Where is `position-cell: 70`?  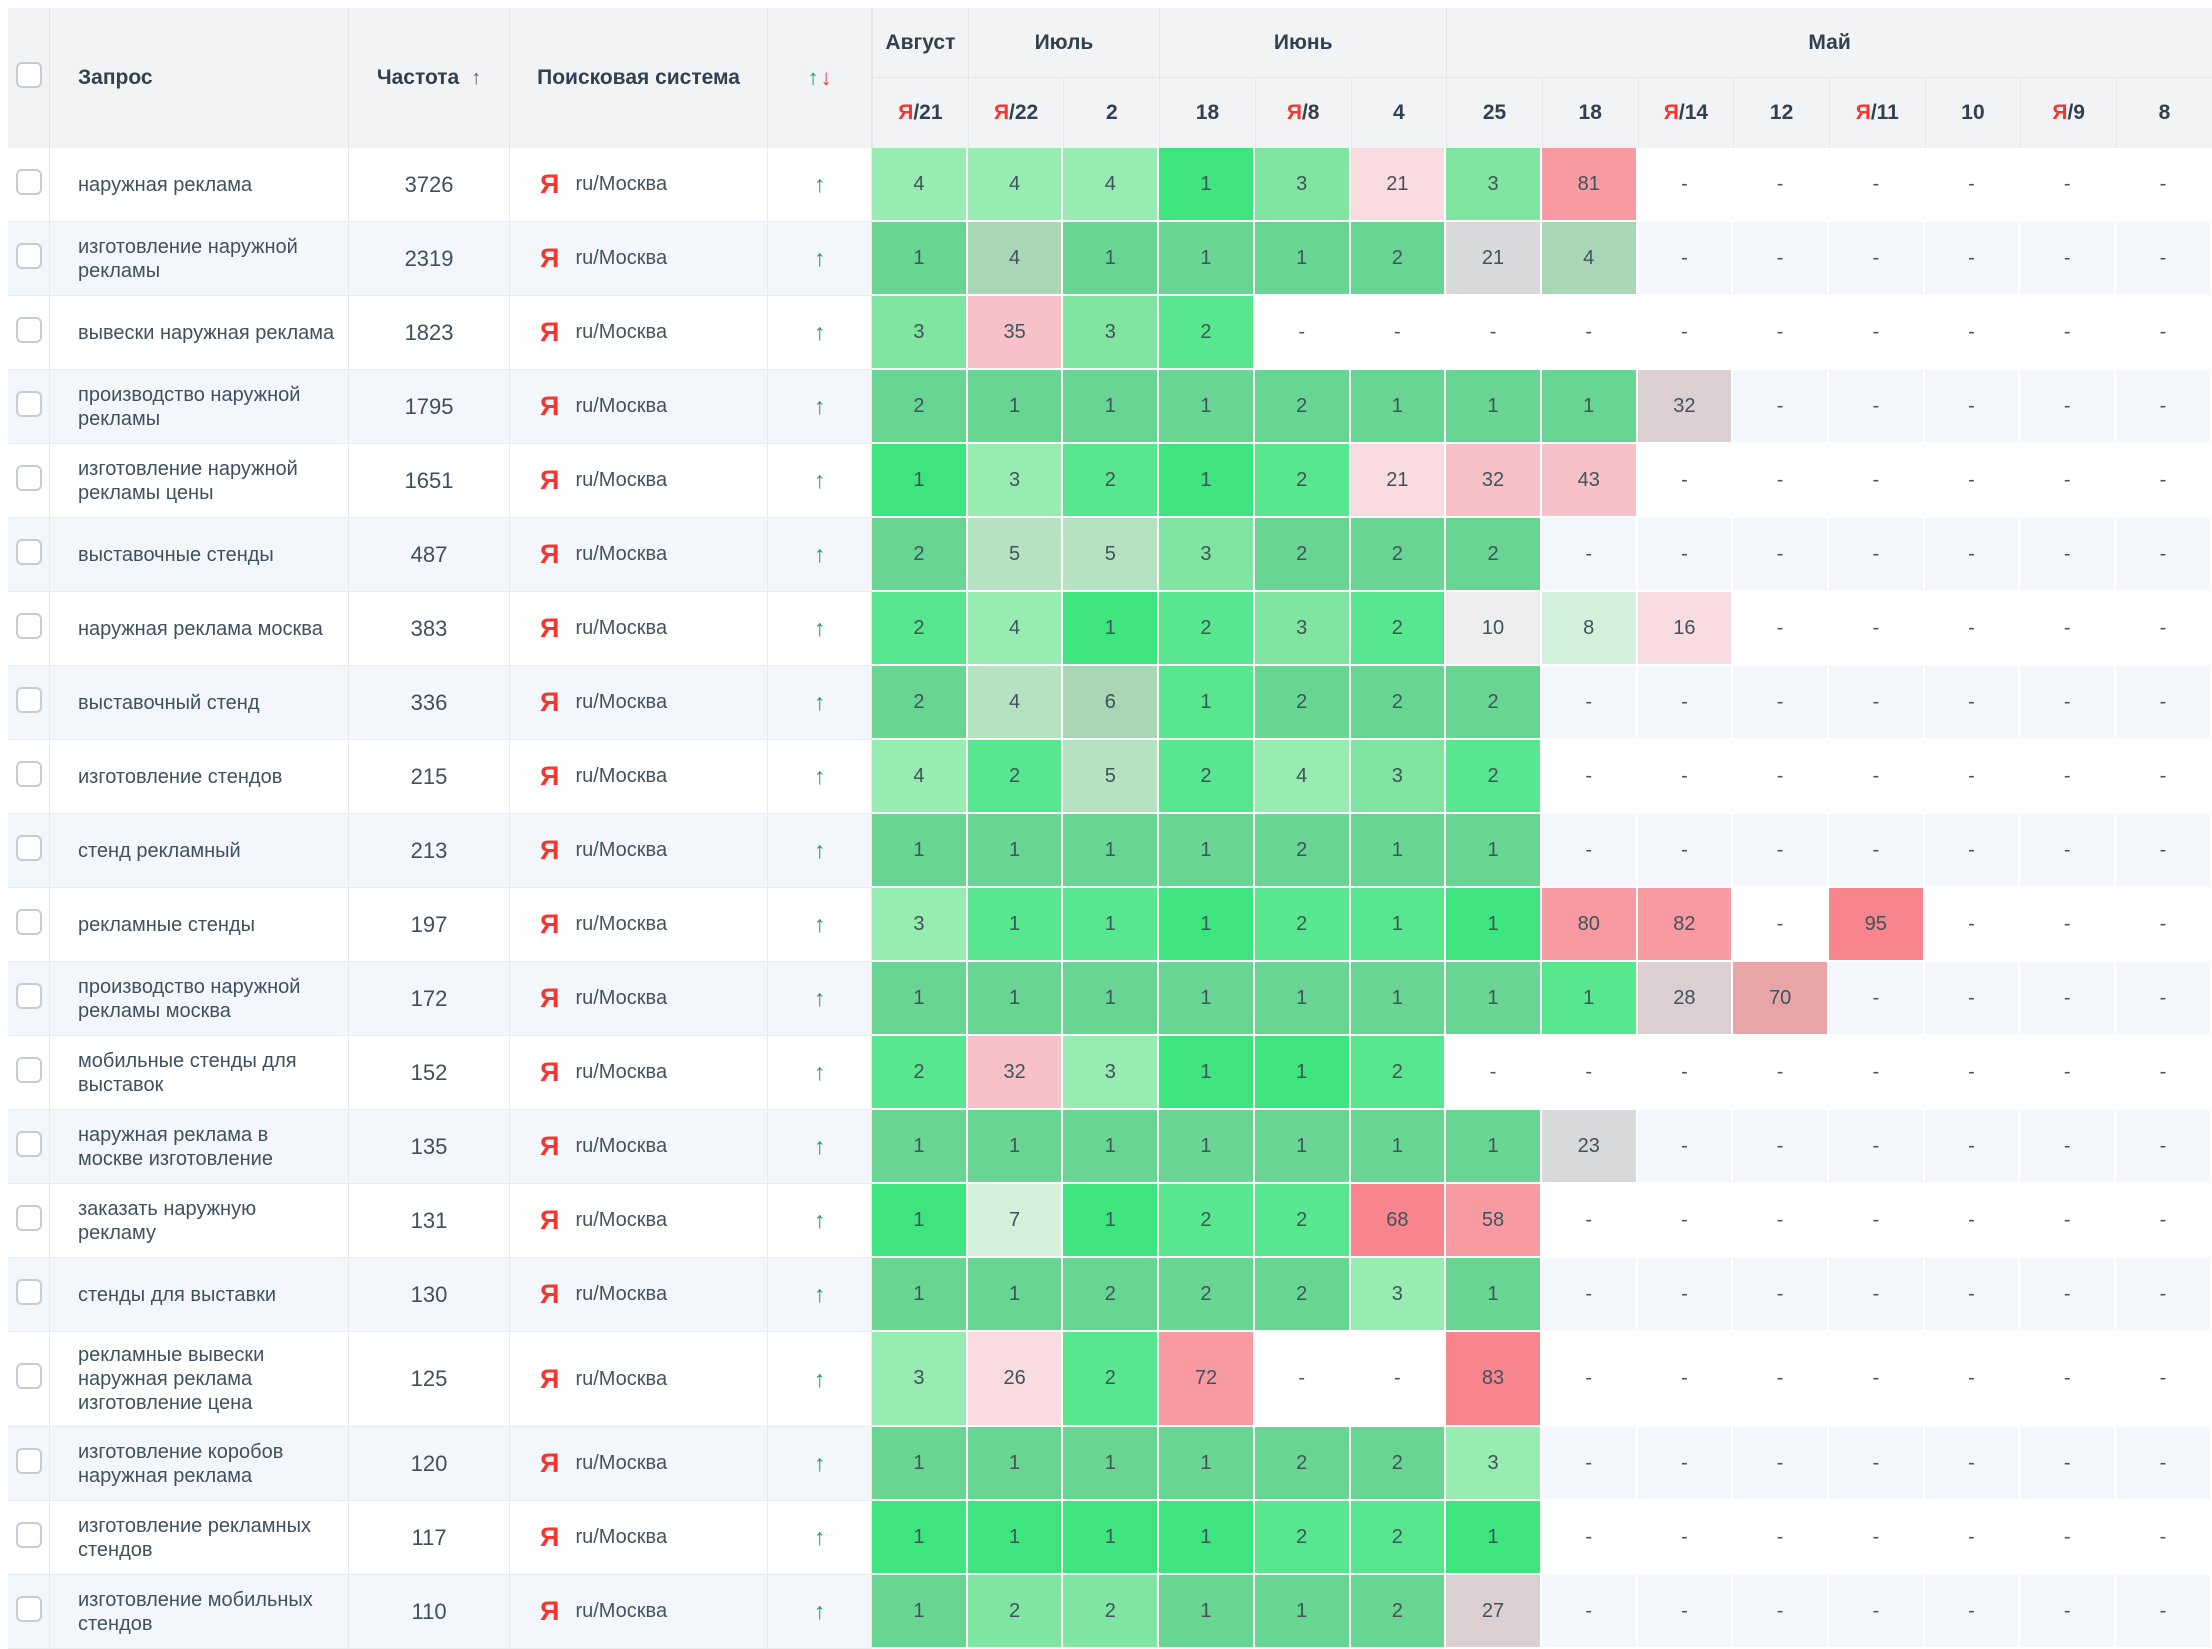 position-cell: 70 is located at coordinates (1781, 999).